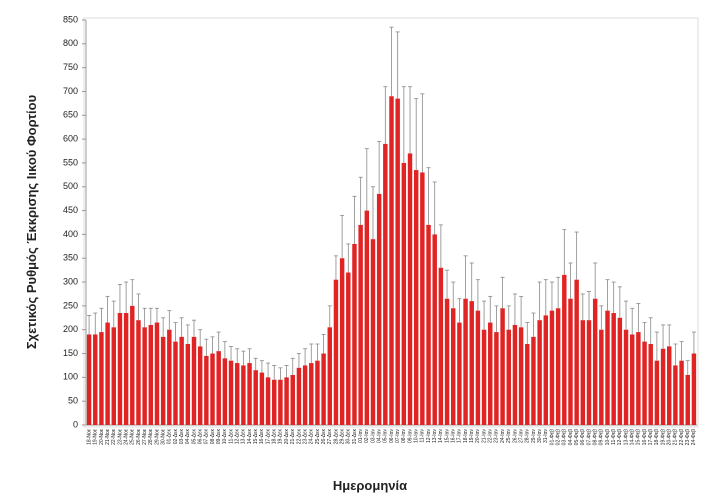  Describe the element at coordinates (509, 436) in the screenshot. I see `x-tick-label: 25-Ιαν` at that location.